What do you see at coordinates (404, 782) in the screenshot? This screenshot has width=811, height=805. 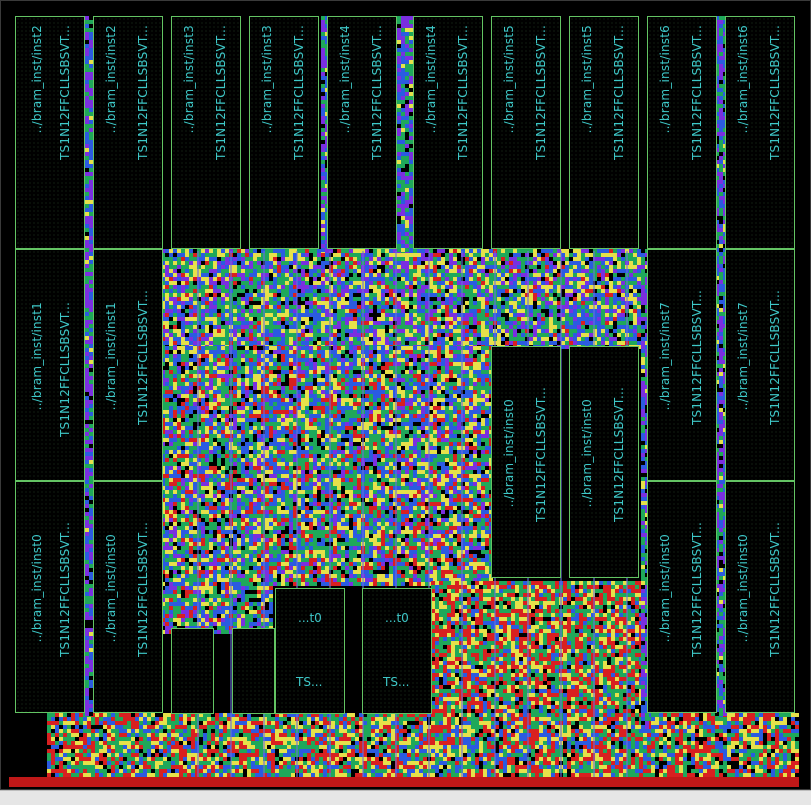 I see `power-rail` at bounding box center [404, 782].